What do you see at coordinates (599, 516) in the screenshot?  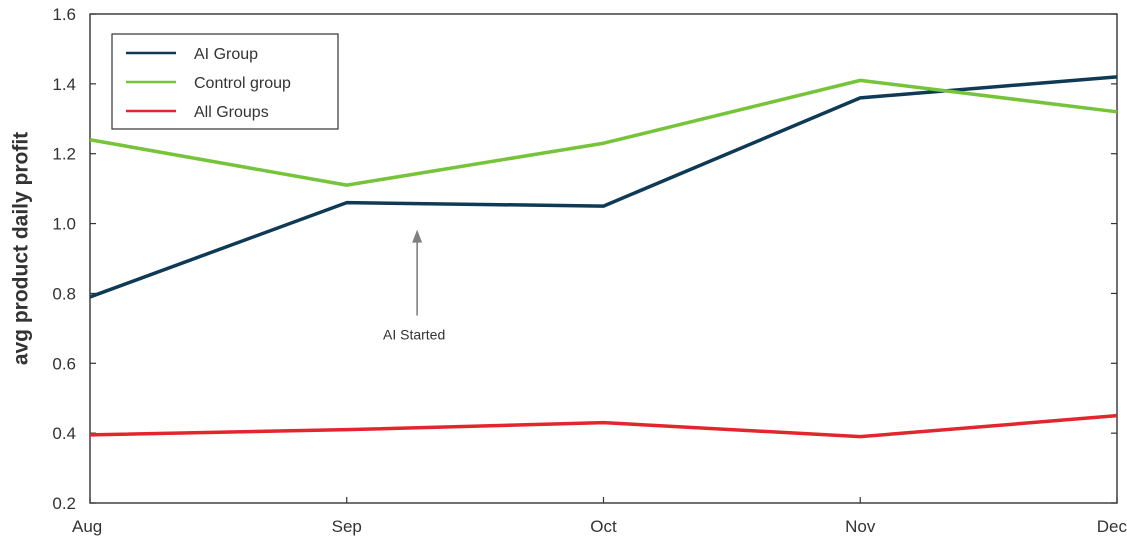 I see `x-axis-ticks: Aug Sep Oct Nov Dec` at bounding box center [599, 516].